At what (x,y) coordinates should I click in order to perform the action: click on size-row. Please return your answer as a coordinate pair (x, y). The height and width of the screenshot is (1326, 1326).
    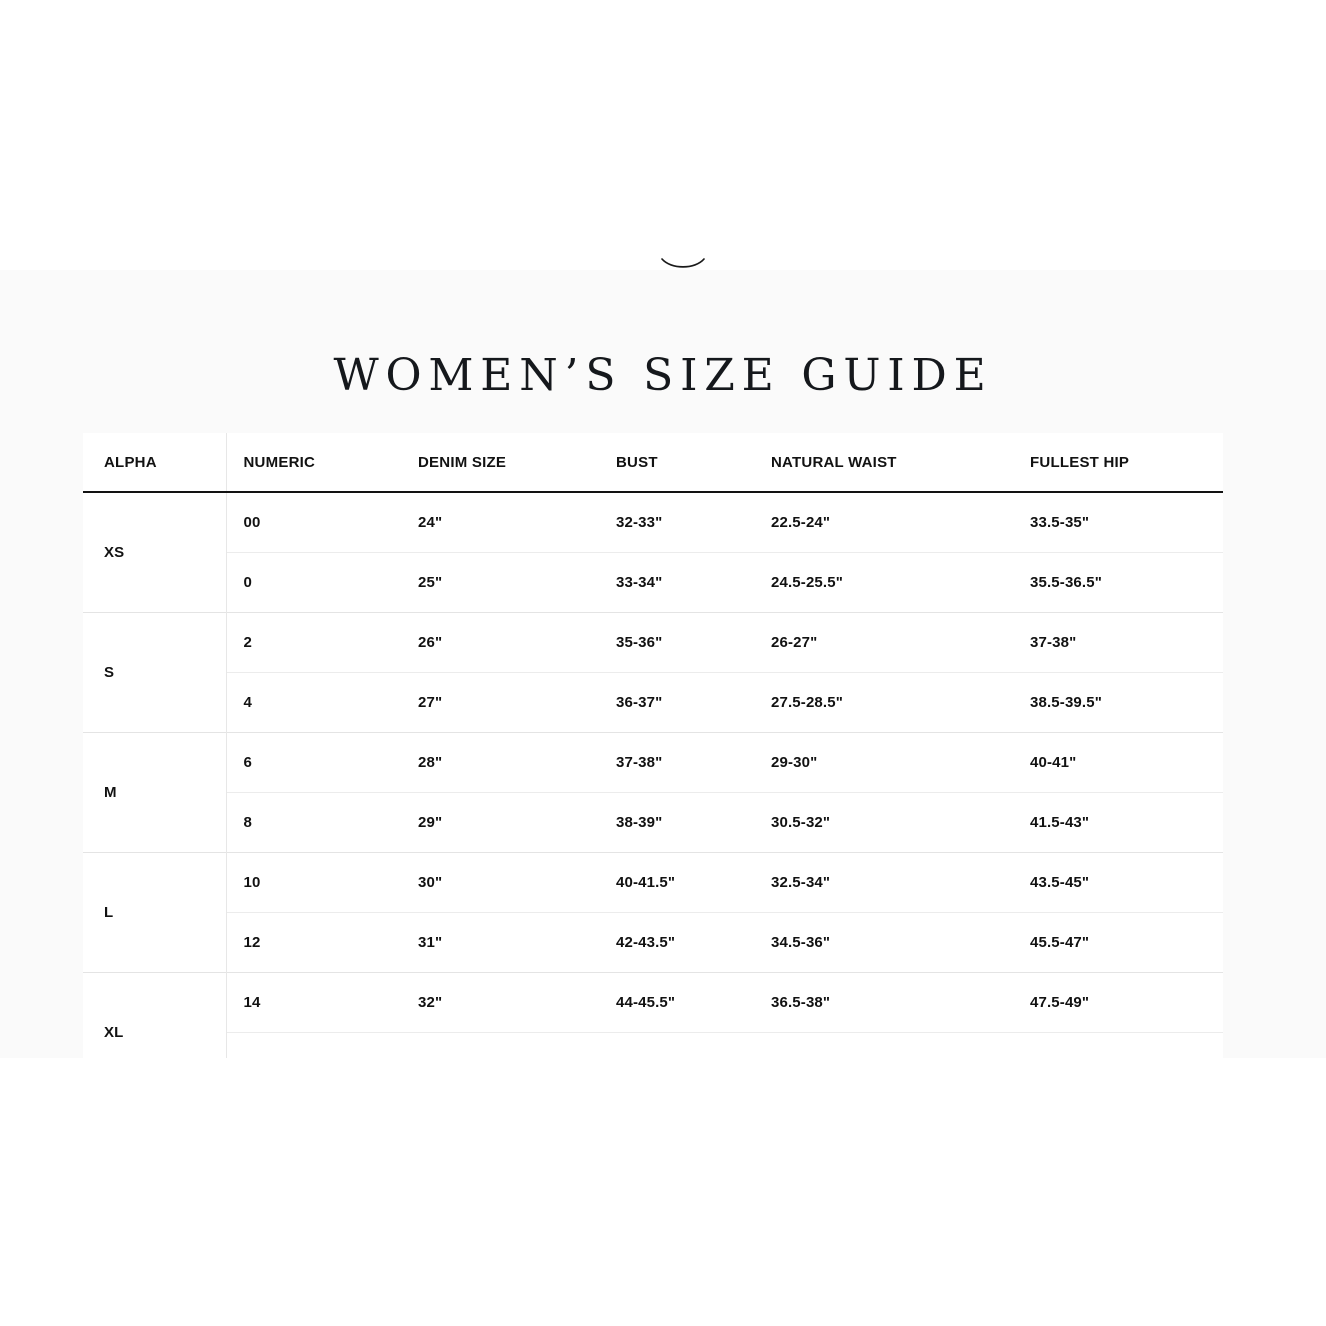
    Looking at the image, I should click on (653, 1044).